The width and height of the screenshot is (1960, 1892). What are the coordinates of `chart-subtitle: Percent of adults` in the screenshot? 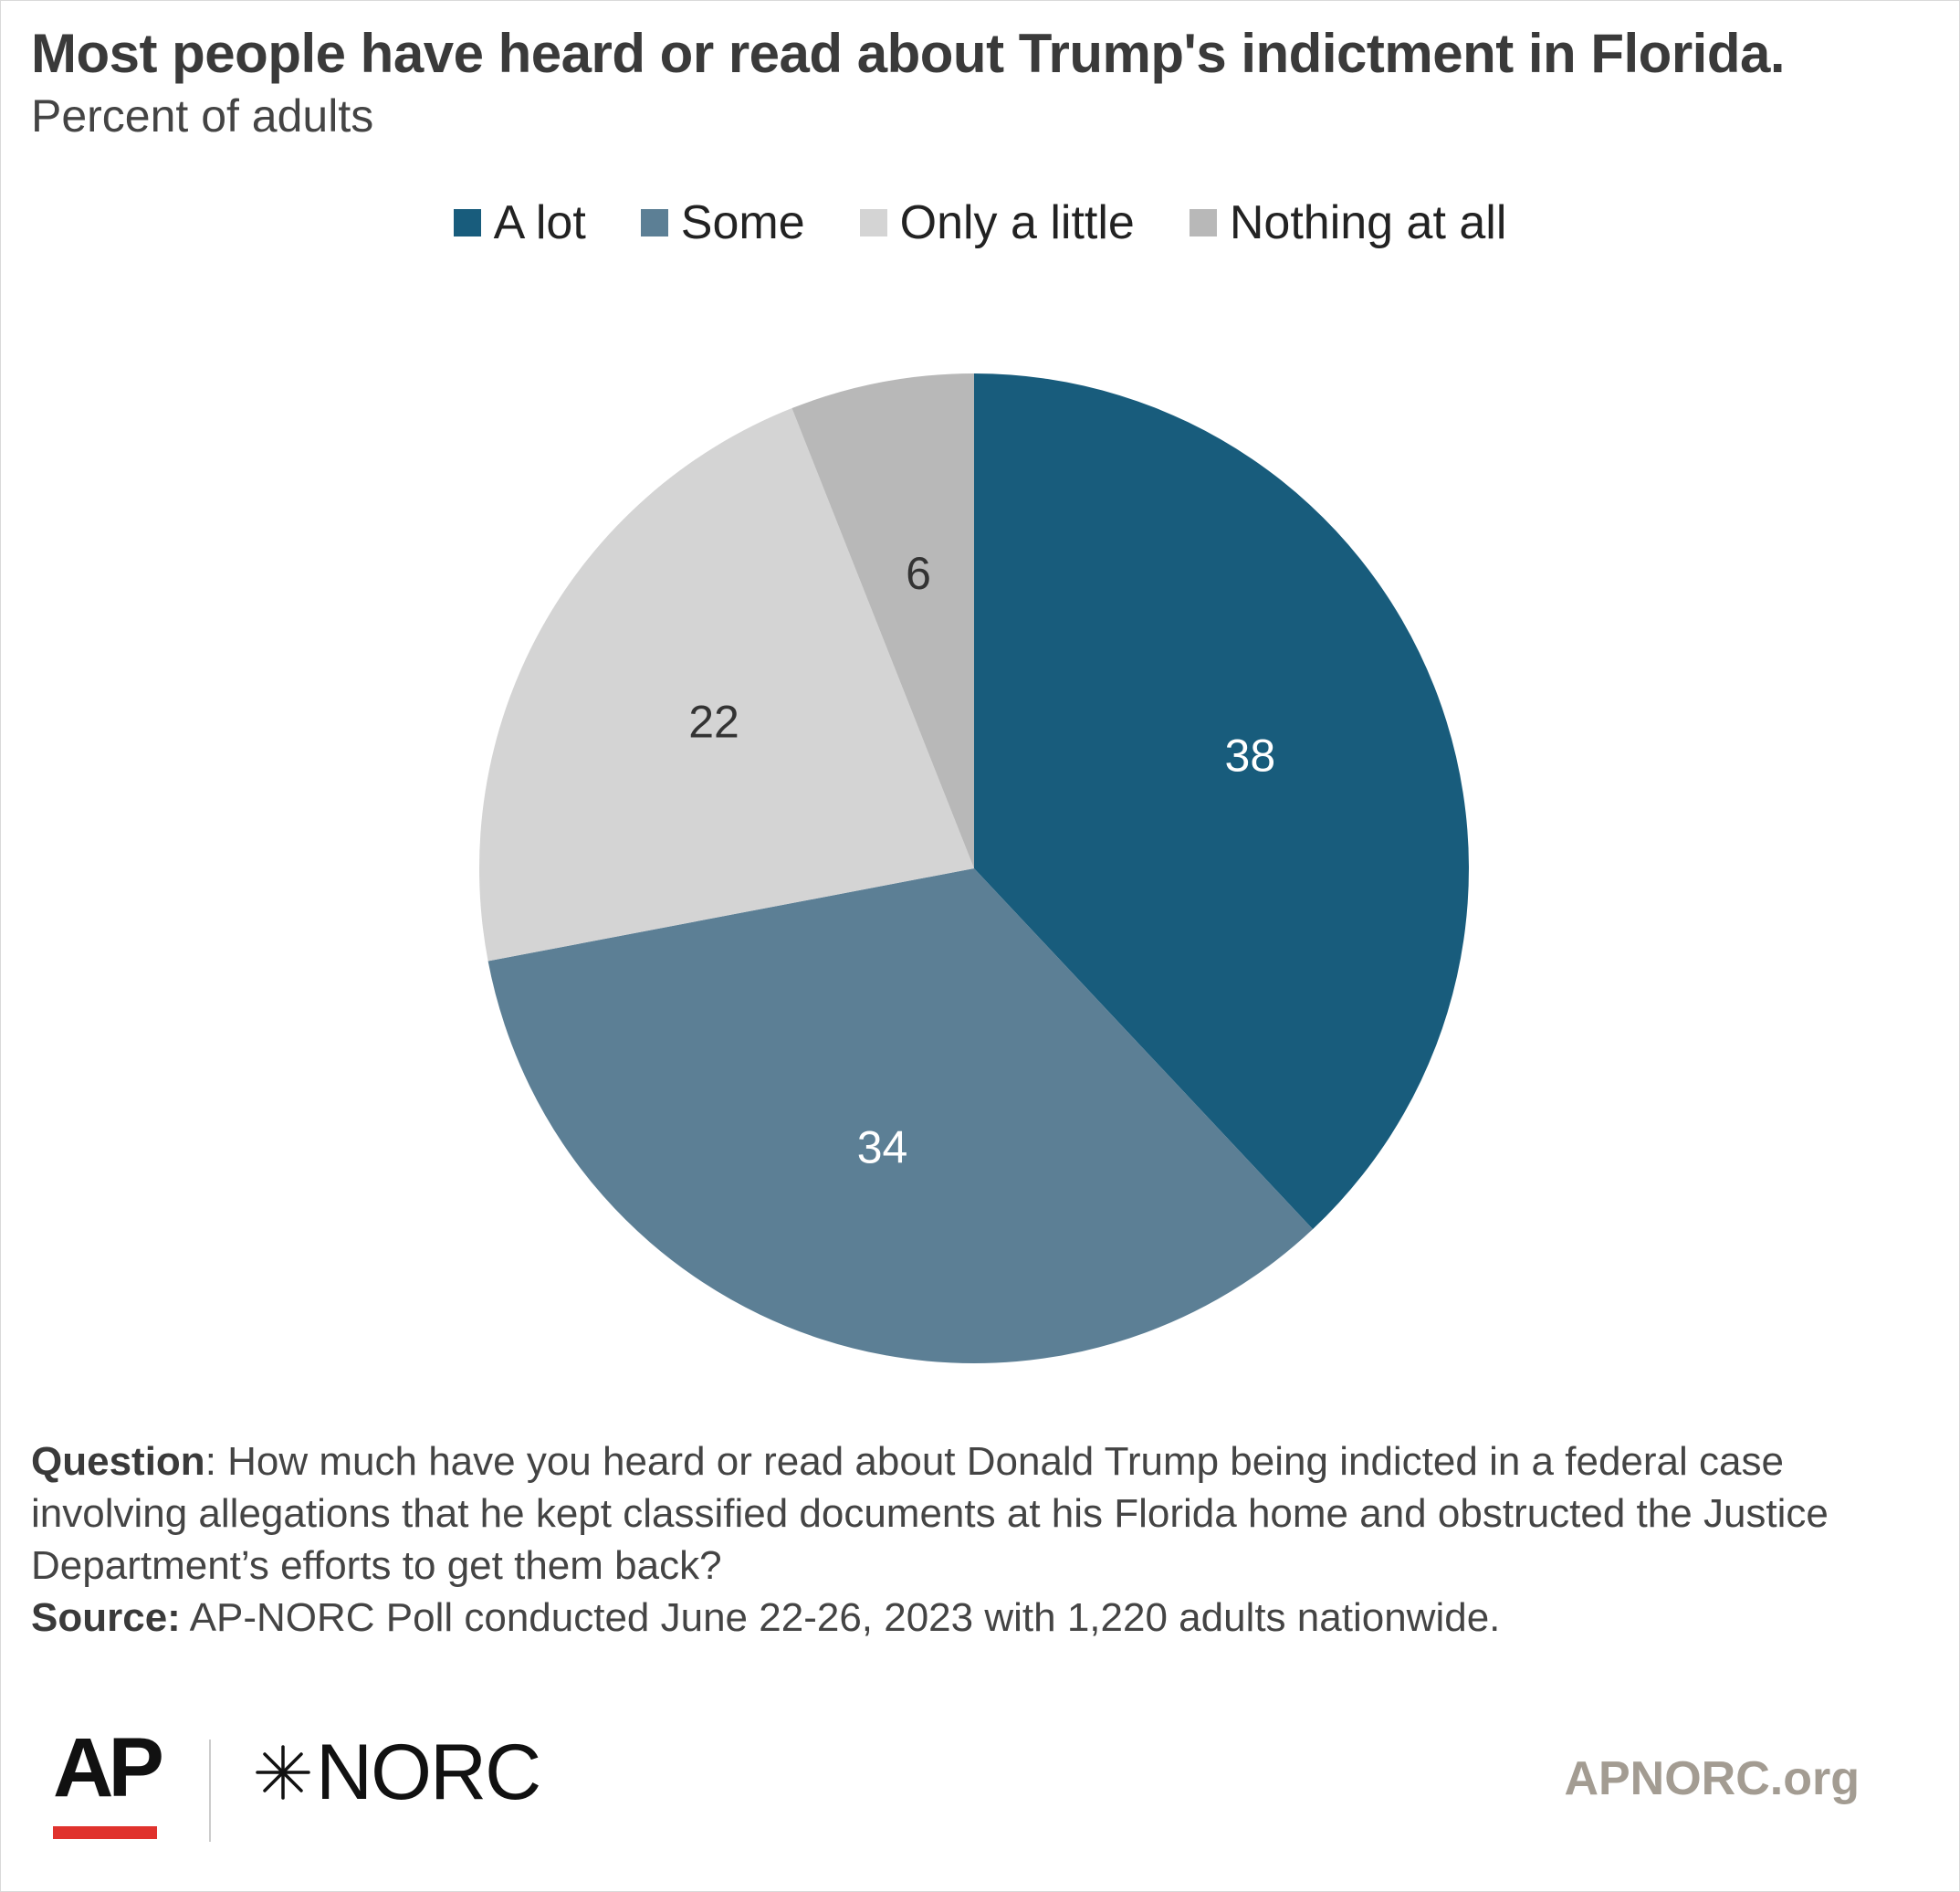 It's located at (202, 116).